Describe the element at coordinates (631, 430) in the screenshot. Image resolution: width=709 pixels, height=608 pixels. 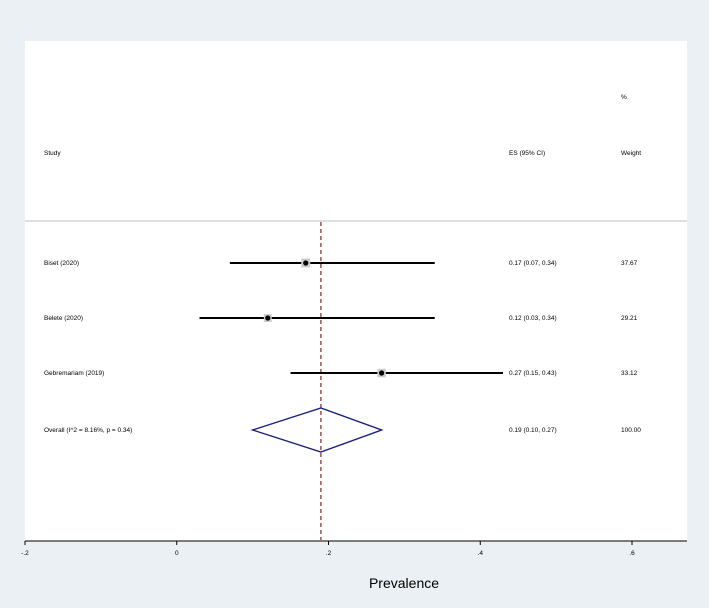
I see `overall-weight-value: 100.00` at that location.